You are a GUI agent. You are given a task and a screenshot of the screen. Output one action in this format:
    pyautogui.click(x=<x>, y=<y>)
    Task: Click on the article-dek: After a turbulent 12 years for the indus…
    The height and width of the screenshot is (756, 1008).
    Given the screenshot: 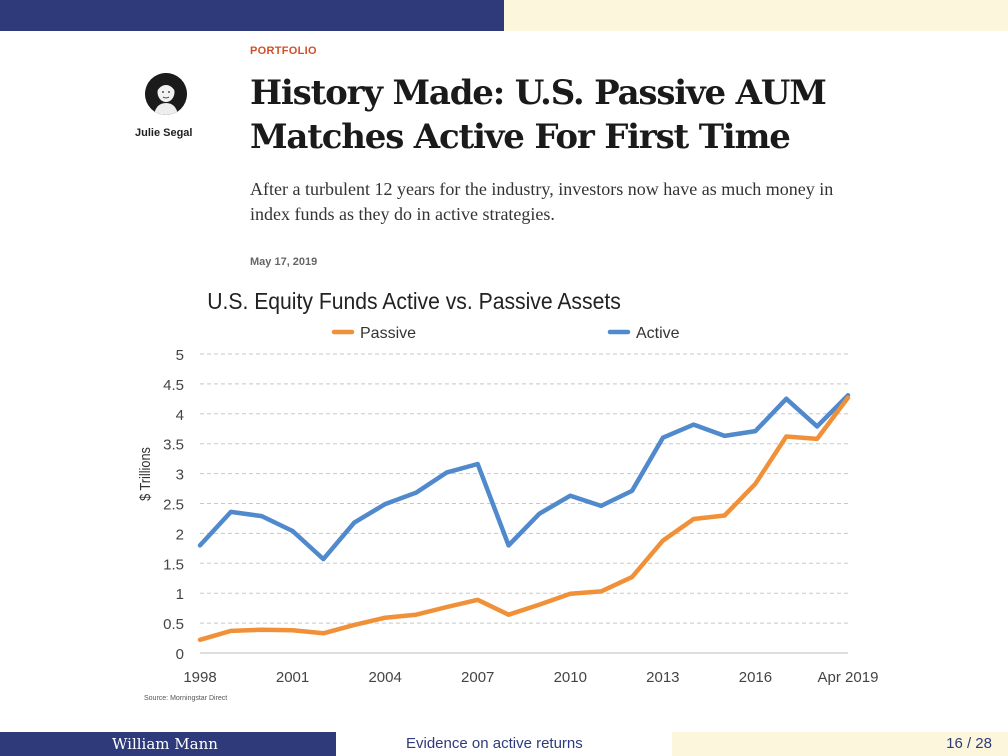 What is the action you would take?
    pyautogui.click(x=542, y=201)
    